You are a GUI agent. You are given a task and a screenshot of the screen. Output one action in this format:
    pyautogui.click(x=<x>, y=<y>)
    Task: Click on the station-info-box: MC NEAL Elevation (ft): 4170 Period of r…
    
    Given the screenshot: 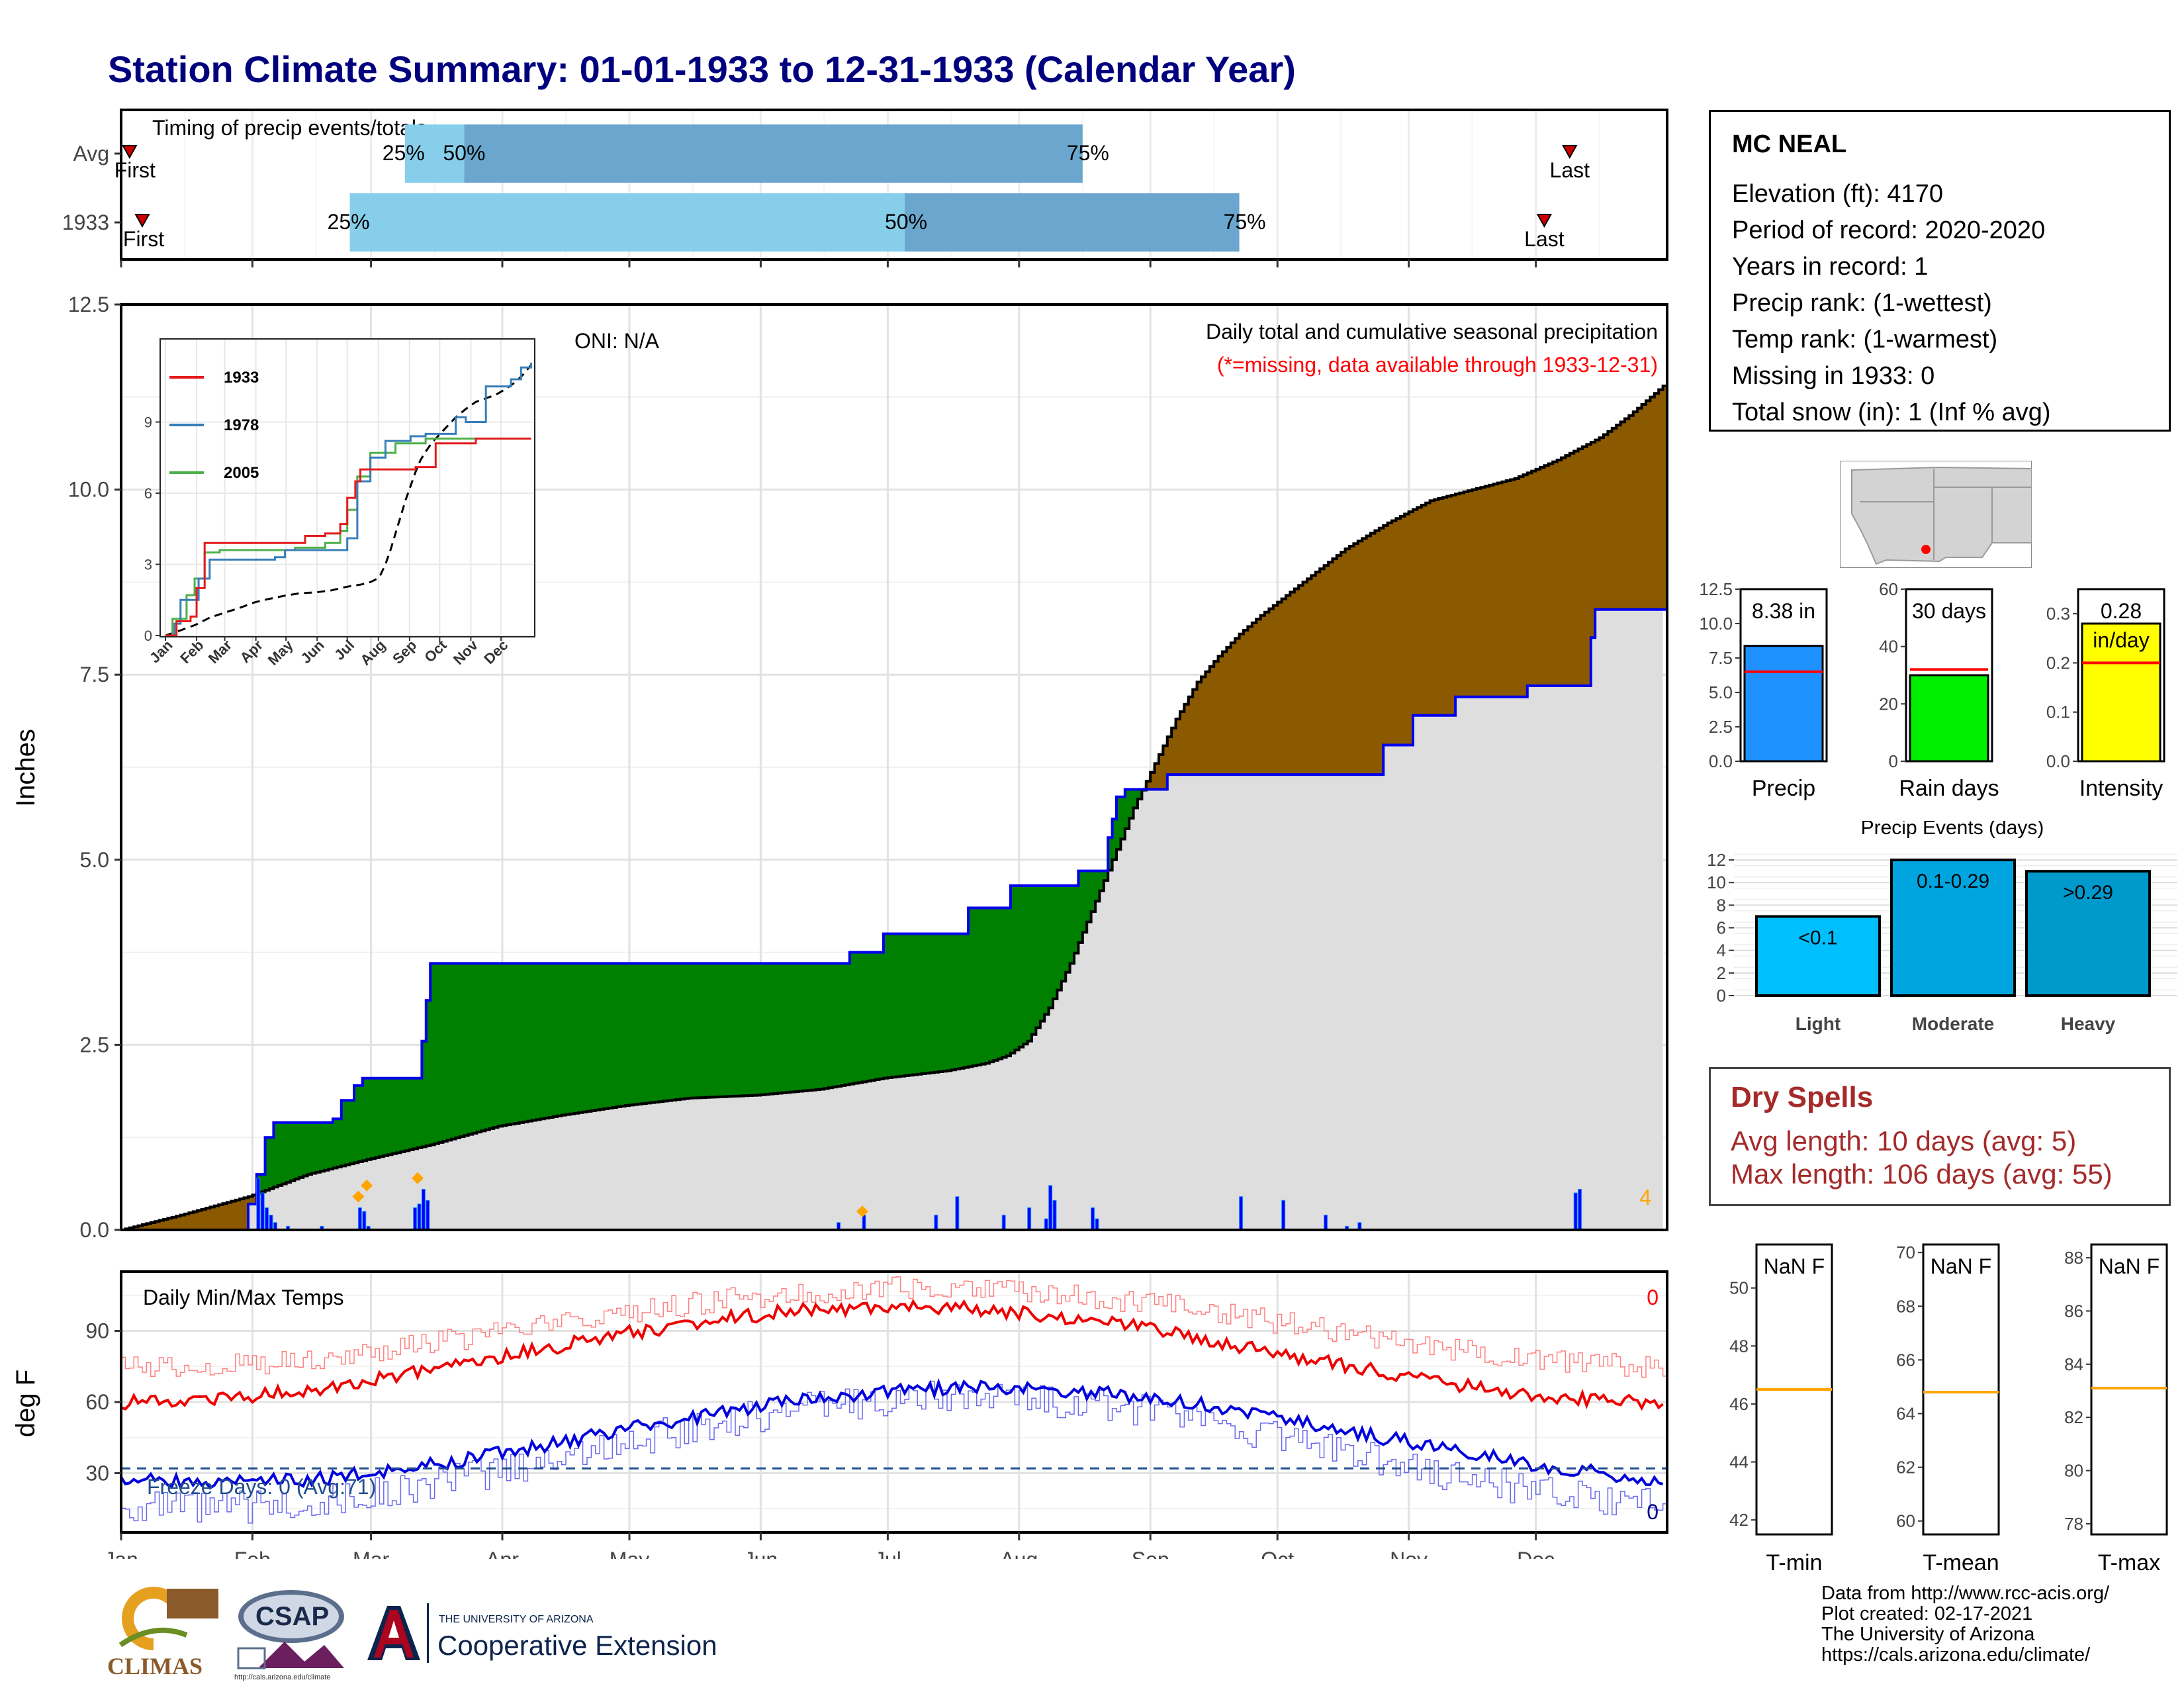 What is the action you would take?
    pyautogui.click(x=1940, y=271)
    